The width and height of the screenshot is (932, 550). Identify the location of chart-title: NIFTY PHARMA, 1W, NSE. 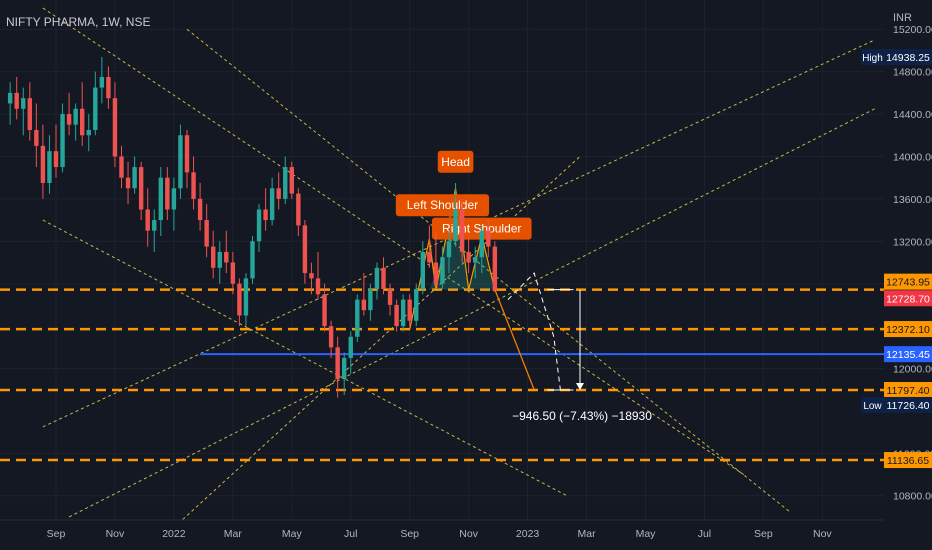
(78, 22).